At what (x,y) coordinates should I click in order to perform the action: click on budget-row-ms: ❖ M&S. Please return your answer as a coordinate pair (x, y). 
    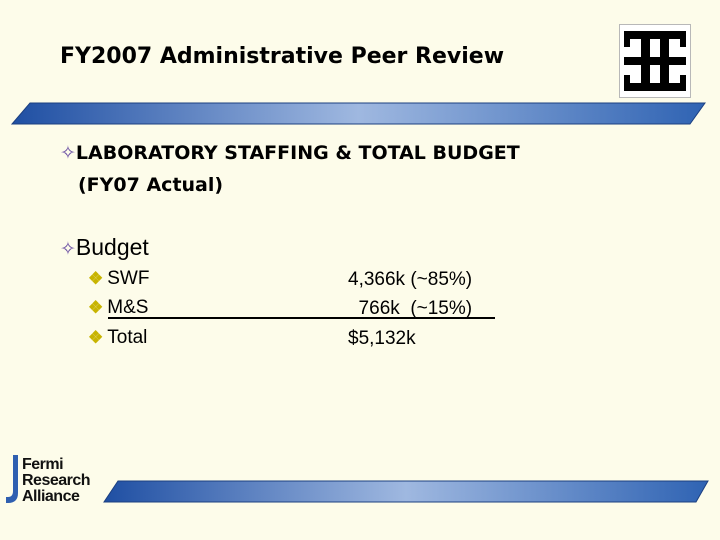
    Looking at the image, I should click on (118, 308).